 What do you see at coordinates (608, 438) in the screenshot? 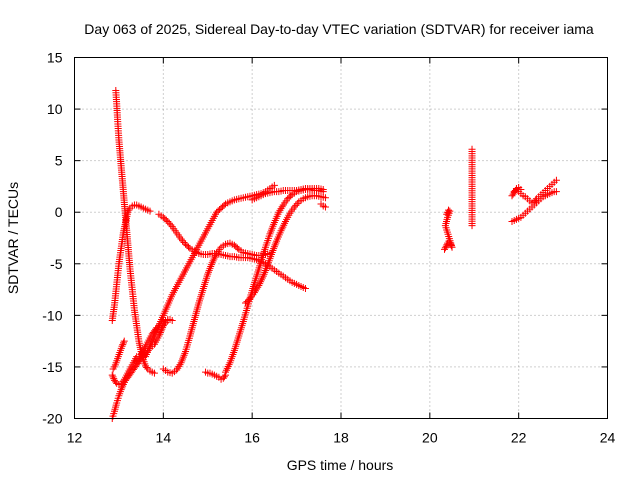
I see `x-tick-label: 24` at bounding box center [608, 438].